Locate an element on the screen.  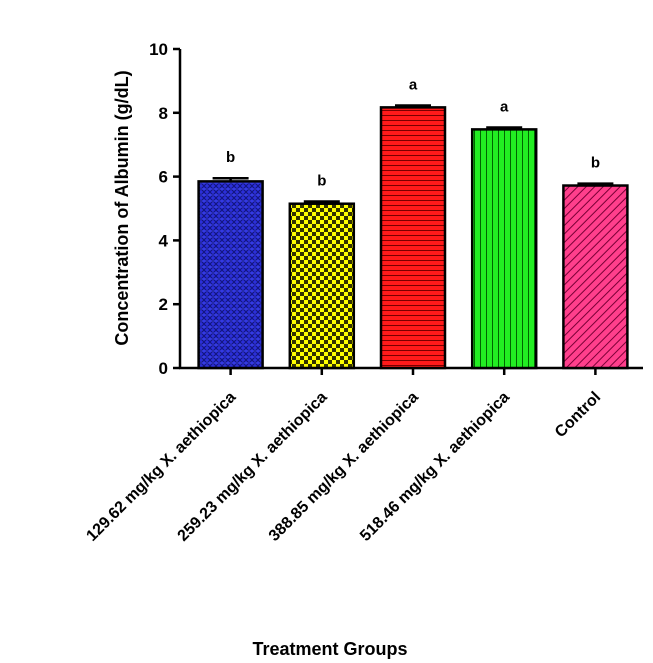
x-tick-label: 518.46 mg/kg X. aethiopica is located at coordinates (435, 467).